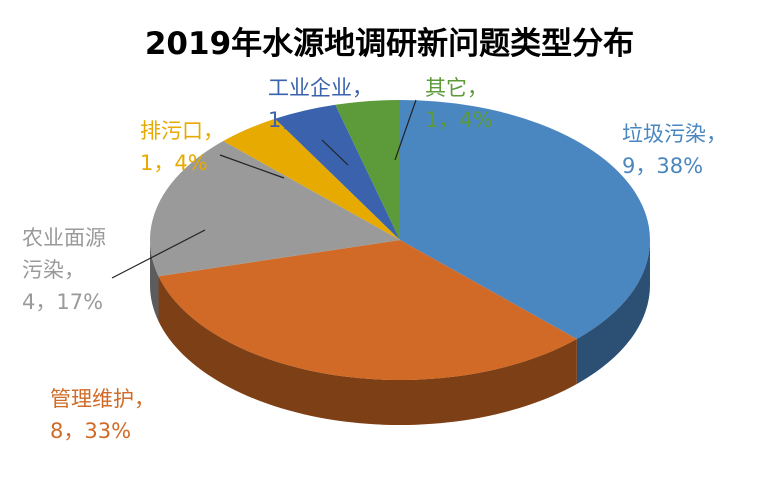 The image size is (779, 485). I want to click on category-label: 农业面源污染，, so click(64, 254).